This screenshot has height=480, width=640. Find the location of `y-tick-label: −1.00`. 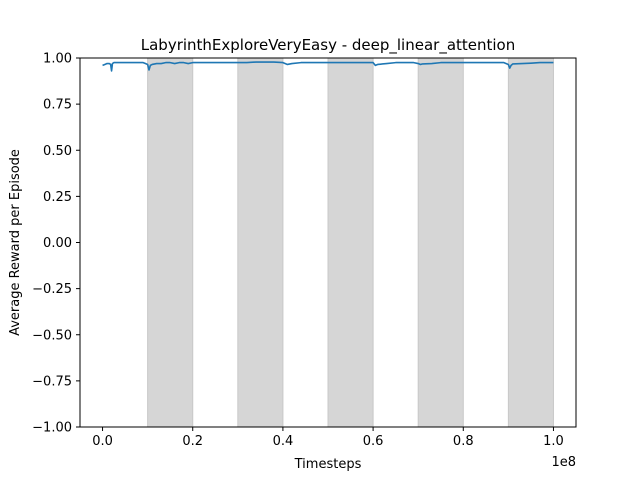

y-tick-label: −1.00 is located at coordinates (52, 428).